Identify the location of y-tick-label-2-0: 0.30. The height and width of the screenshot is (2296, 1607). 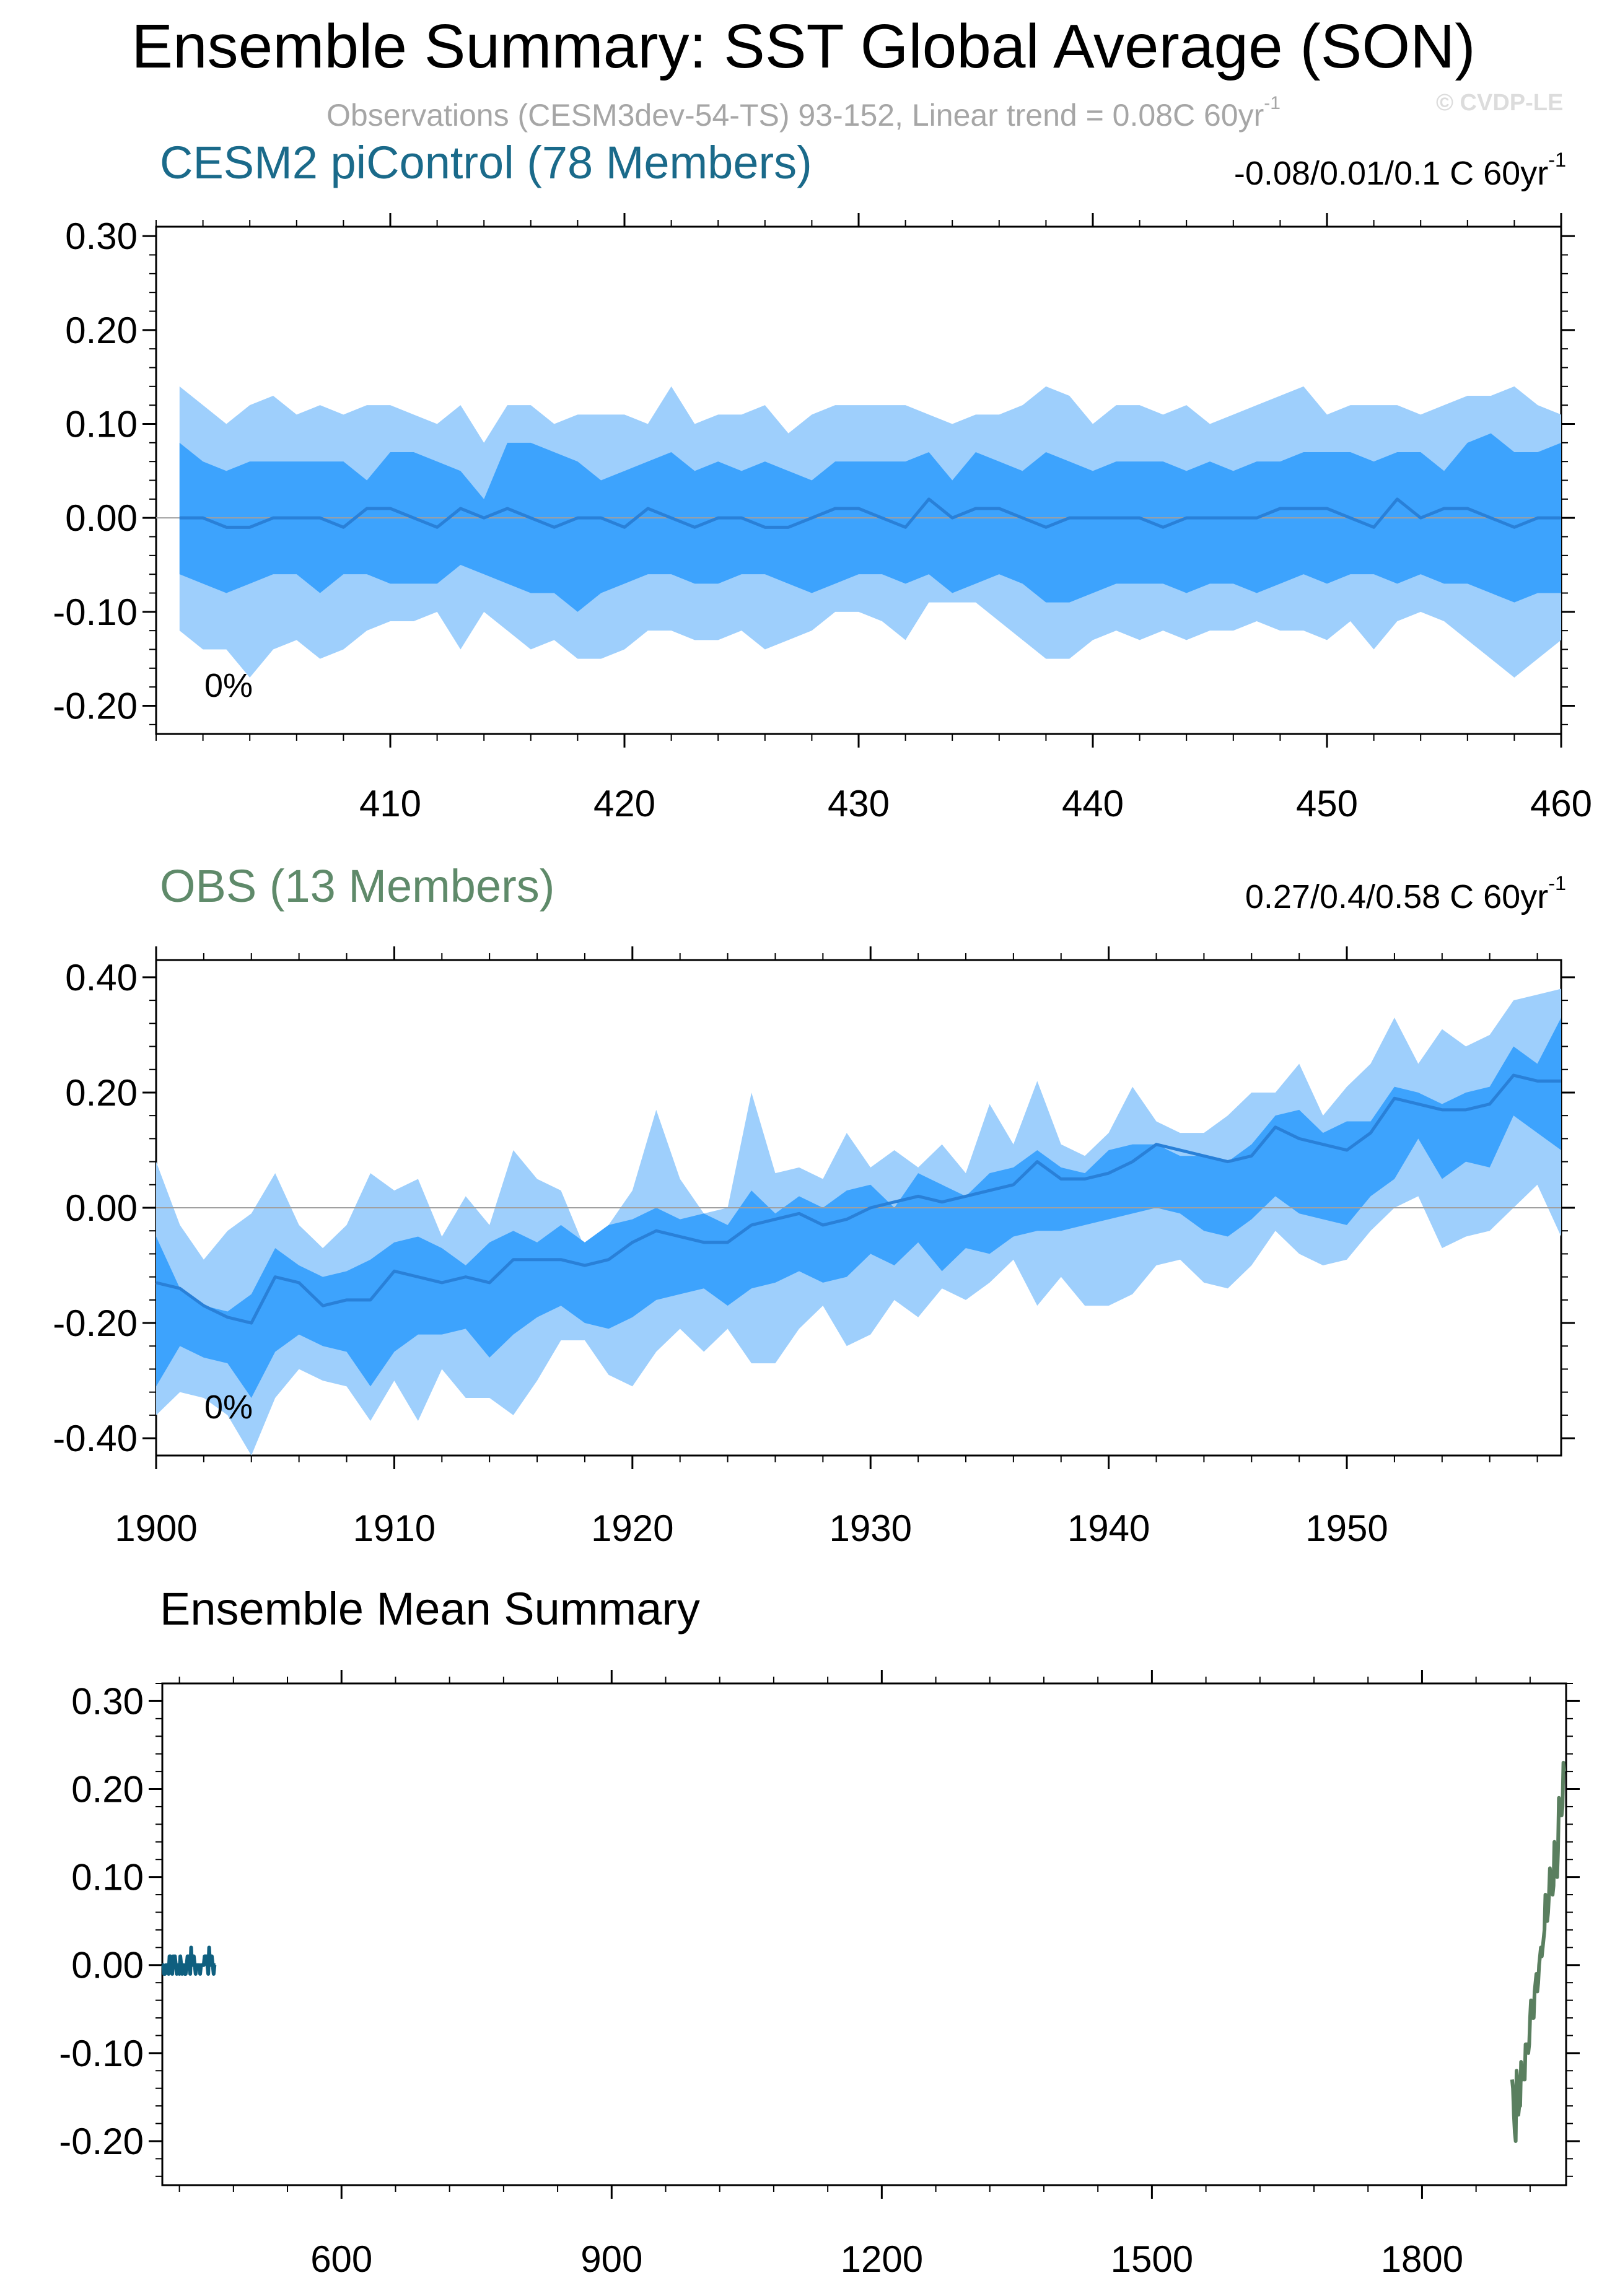
(107, 1701).